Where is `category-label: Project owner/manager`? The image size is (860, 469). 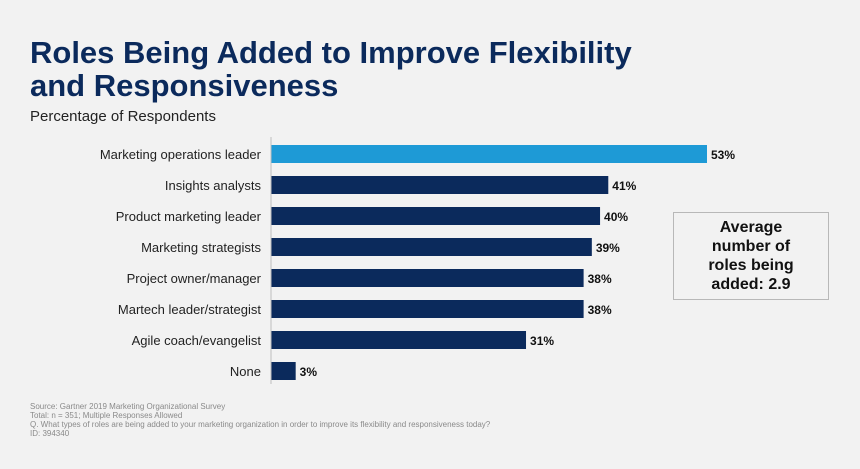
category-label: Project owner/manager is located at coordinates (194, 278).